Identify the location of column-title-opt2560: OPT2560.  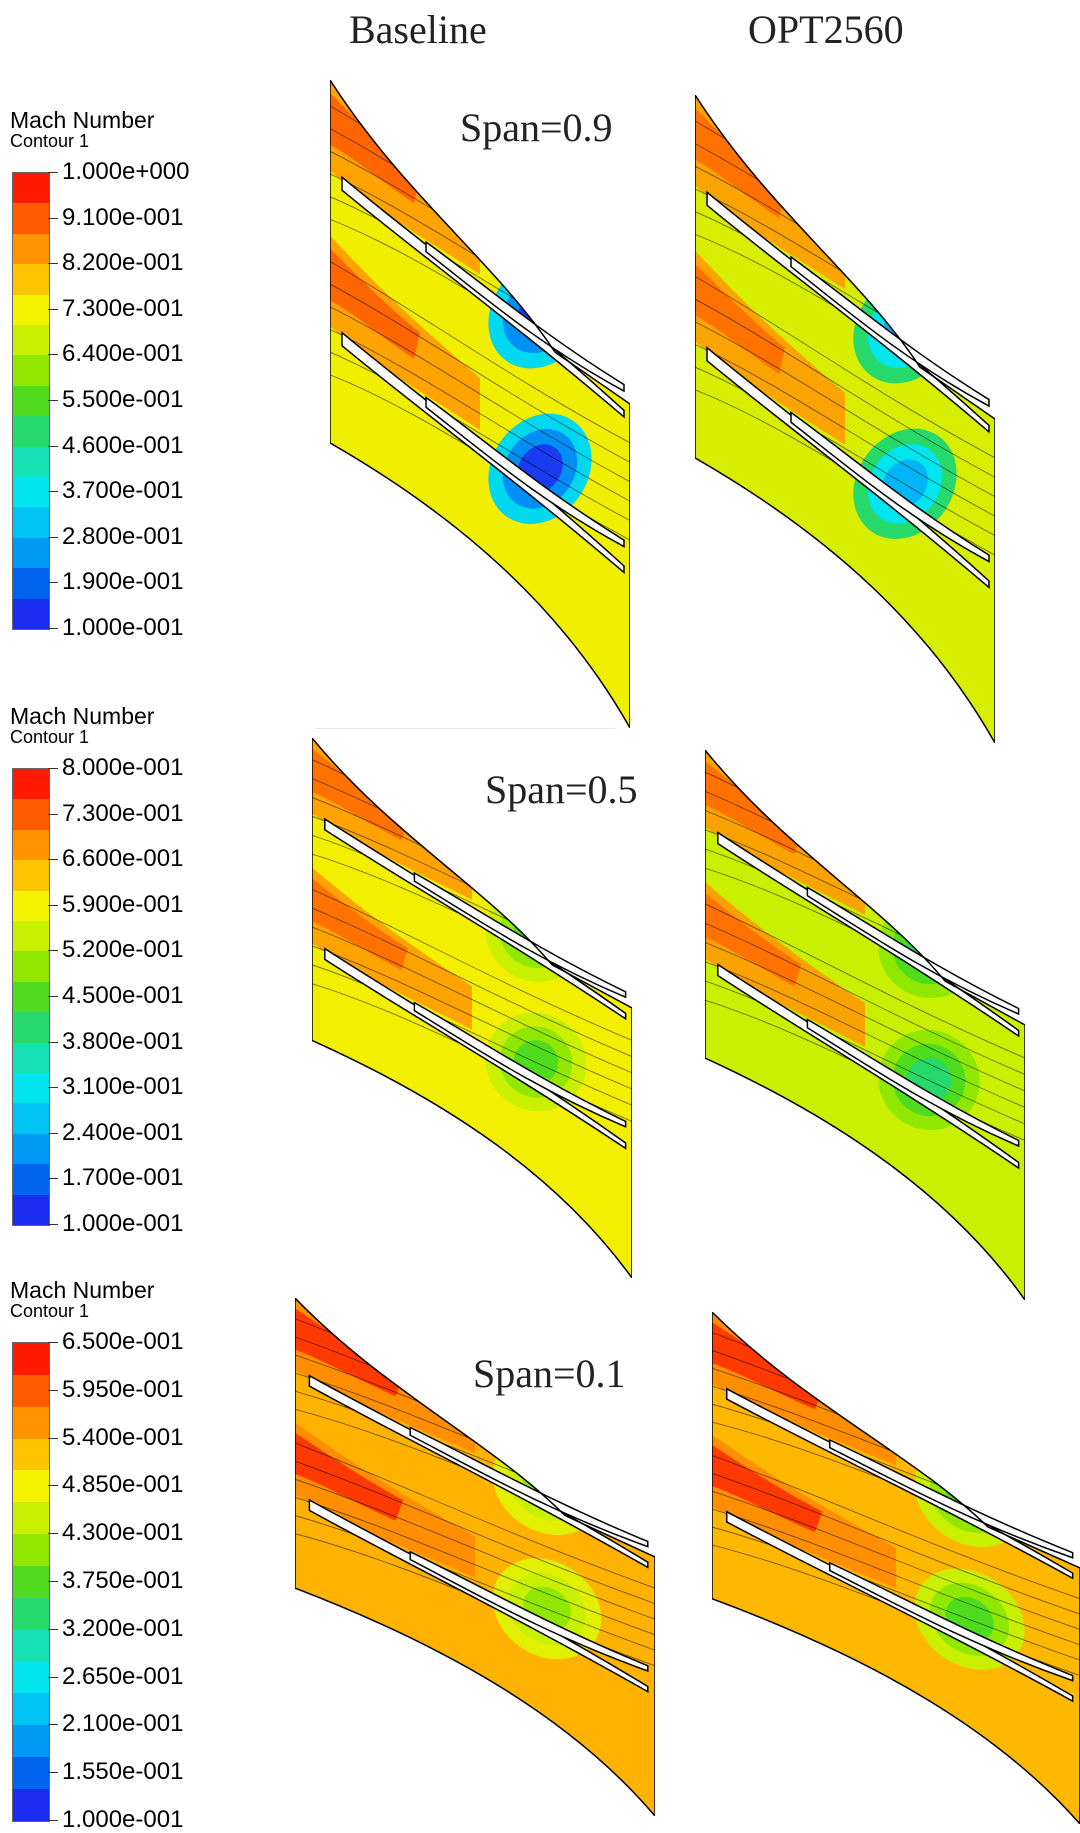
(826, 29).